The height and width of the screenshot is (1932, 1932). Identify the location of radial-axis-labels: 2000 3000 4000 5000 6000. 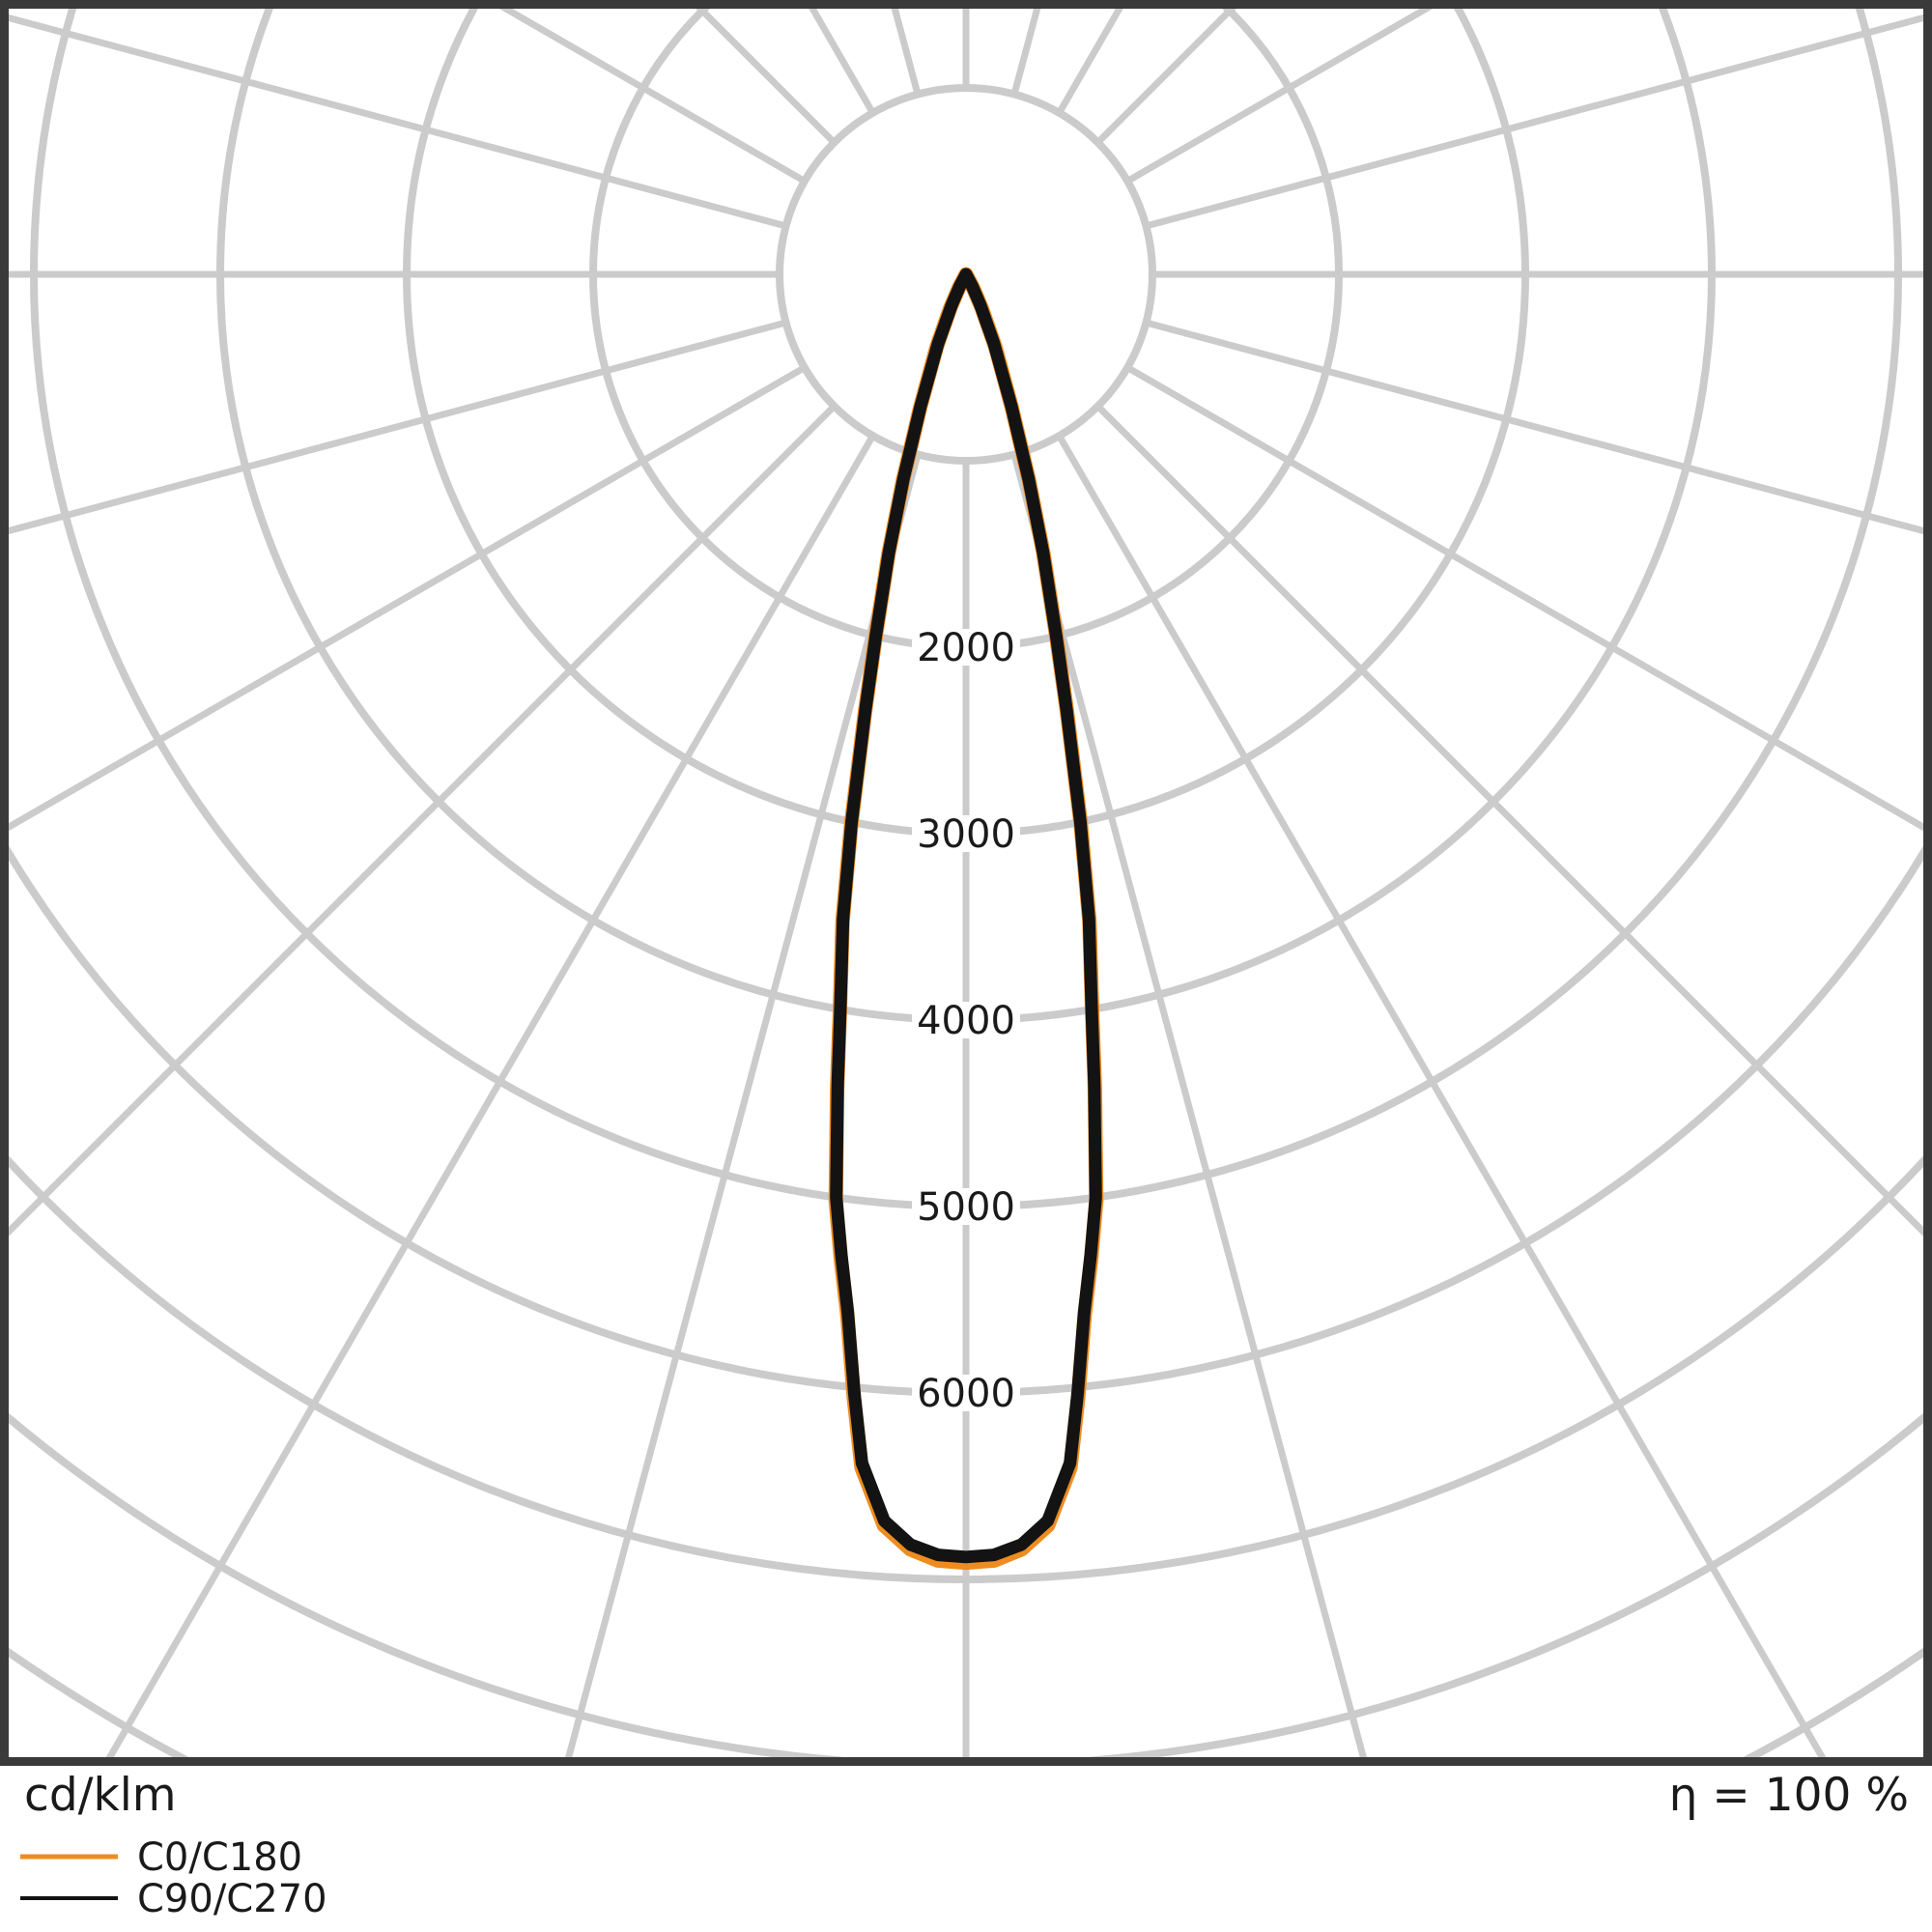
(966, 1021).